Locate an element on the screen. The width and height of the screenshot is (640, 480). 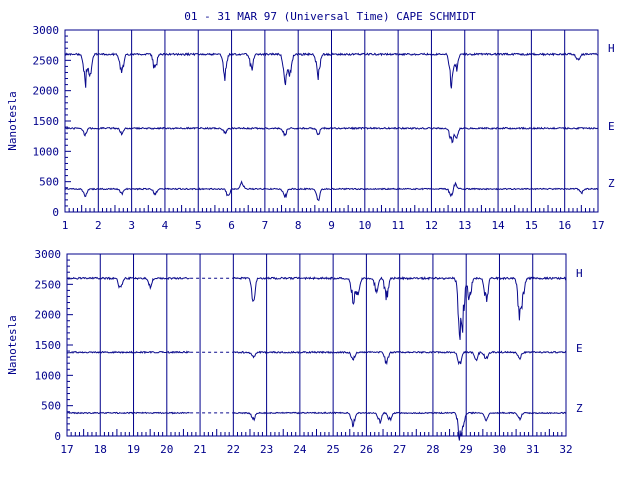
x-tick-label: 5 is located at coordinates (198, 225).